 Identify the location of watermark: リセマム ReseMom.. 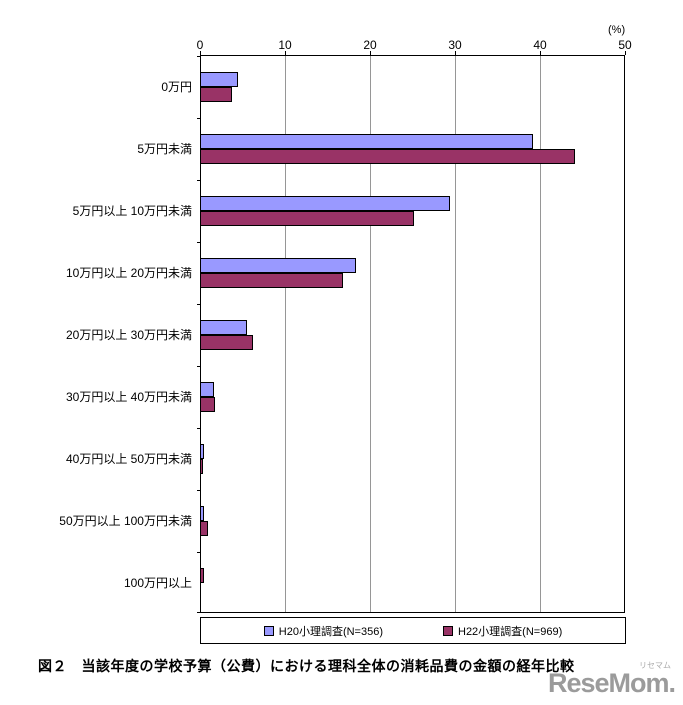
(611, 679).